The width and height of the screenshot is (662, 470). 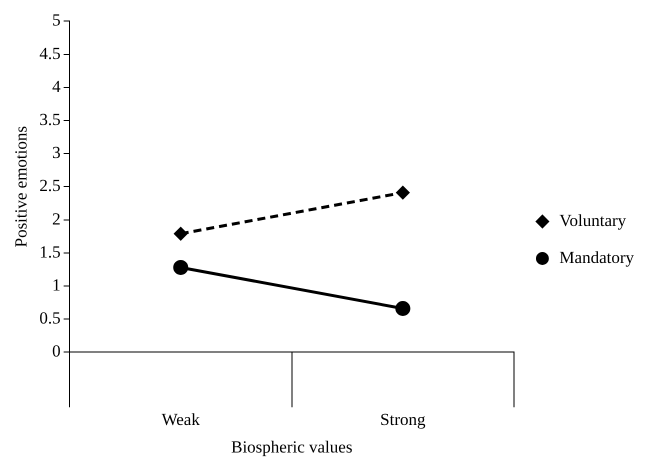 What do you see at coordinates (181, 419) in the screenshot?
I see `x-tick-label: Weak` at bounding box center [181, 419].